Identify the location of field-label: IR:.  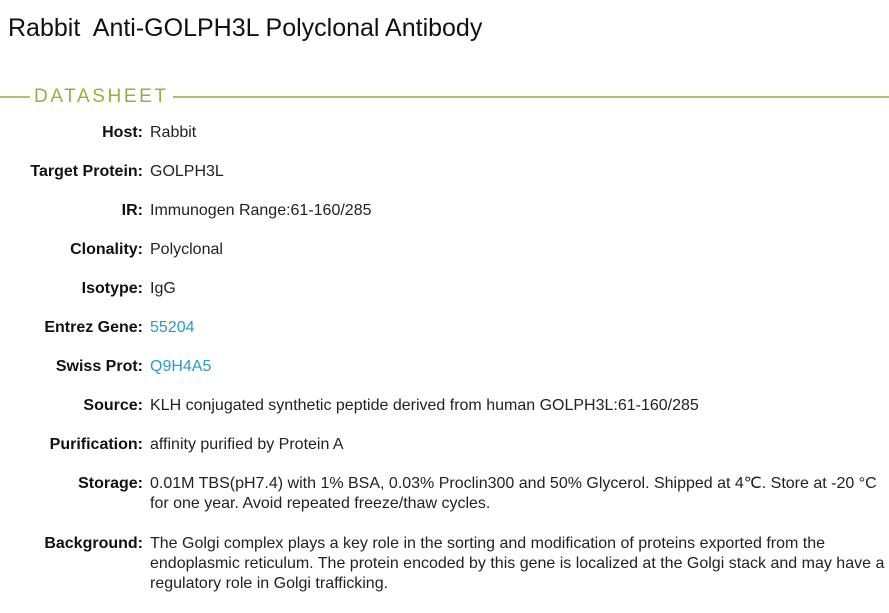
(132, 210).